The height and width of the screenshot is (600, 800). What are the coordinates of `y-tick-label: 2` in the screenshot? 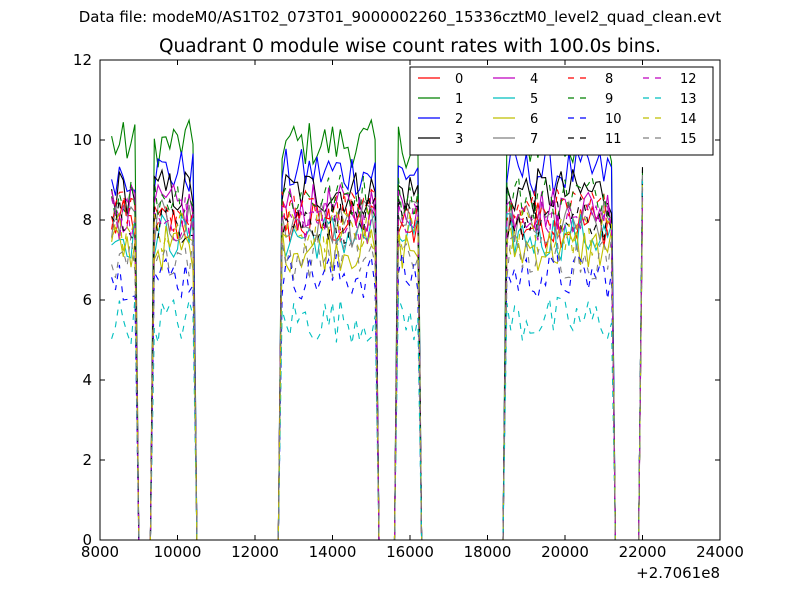 It's located at (87, 460).